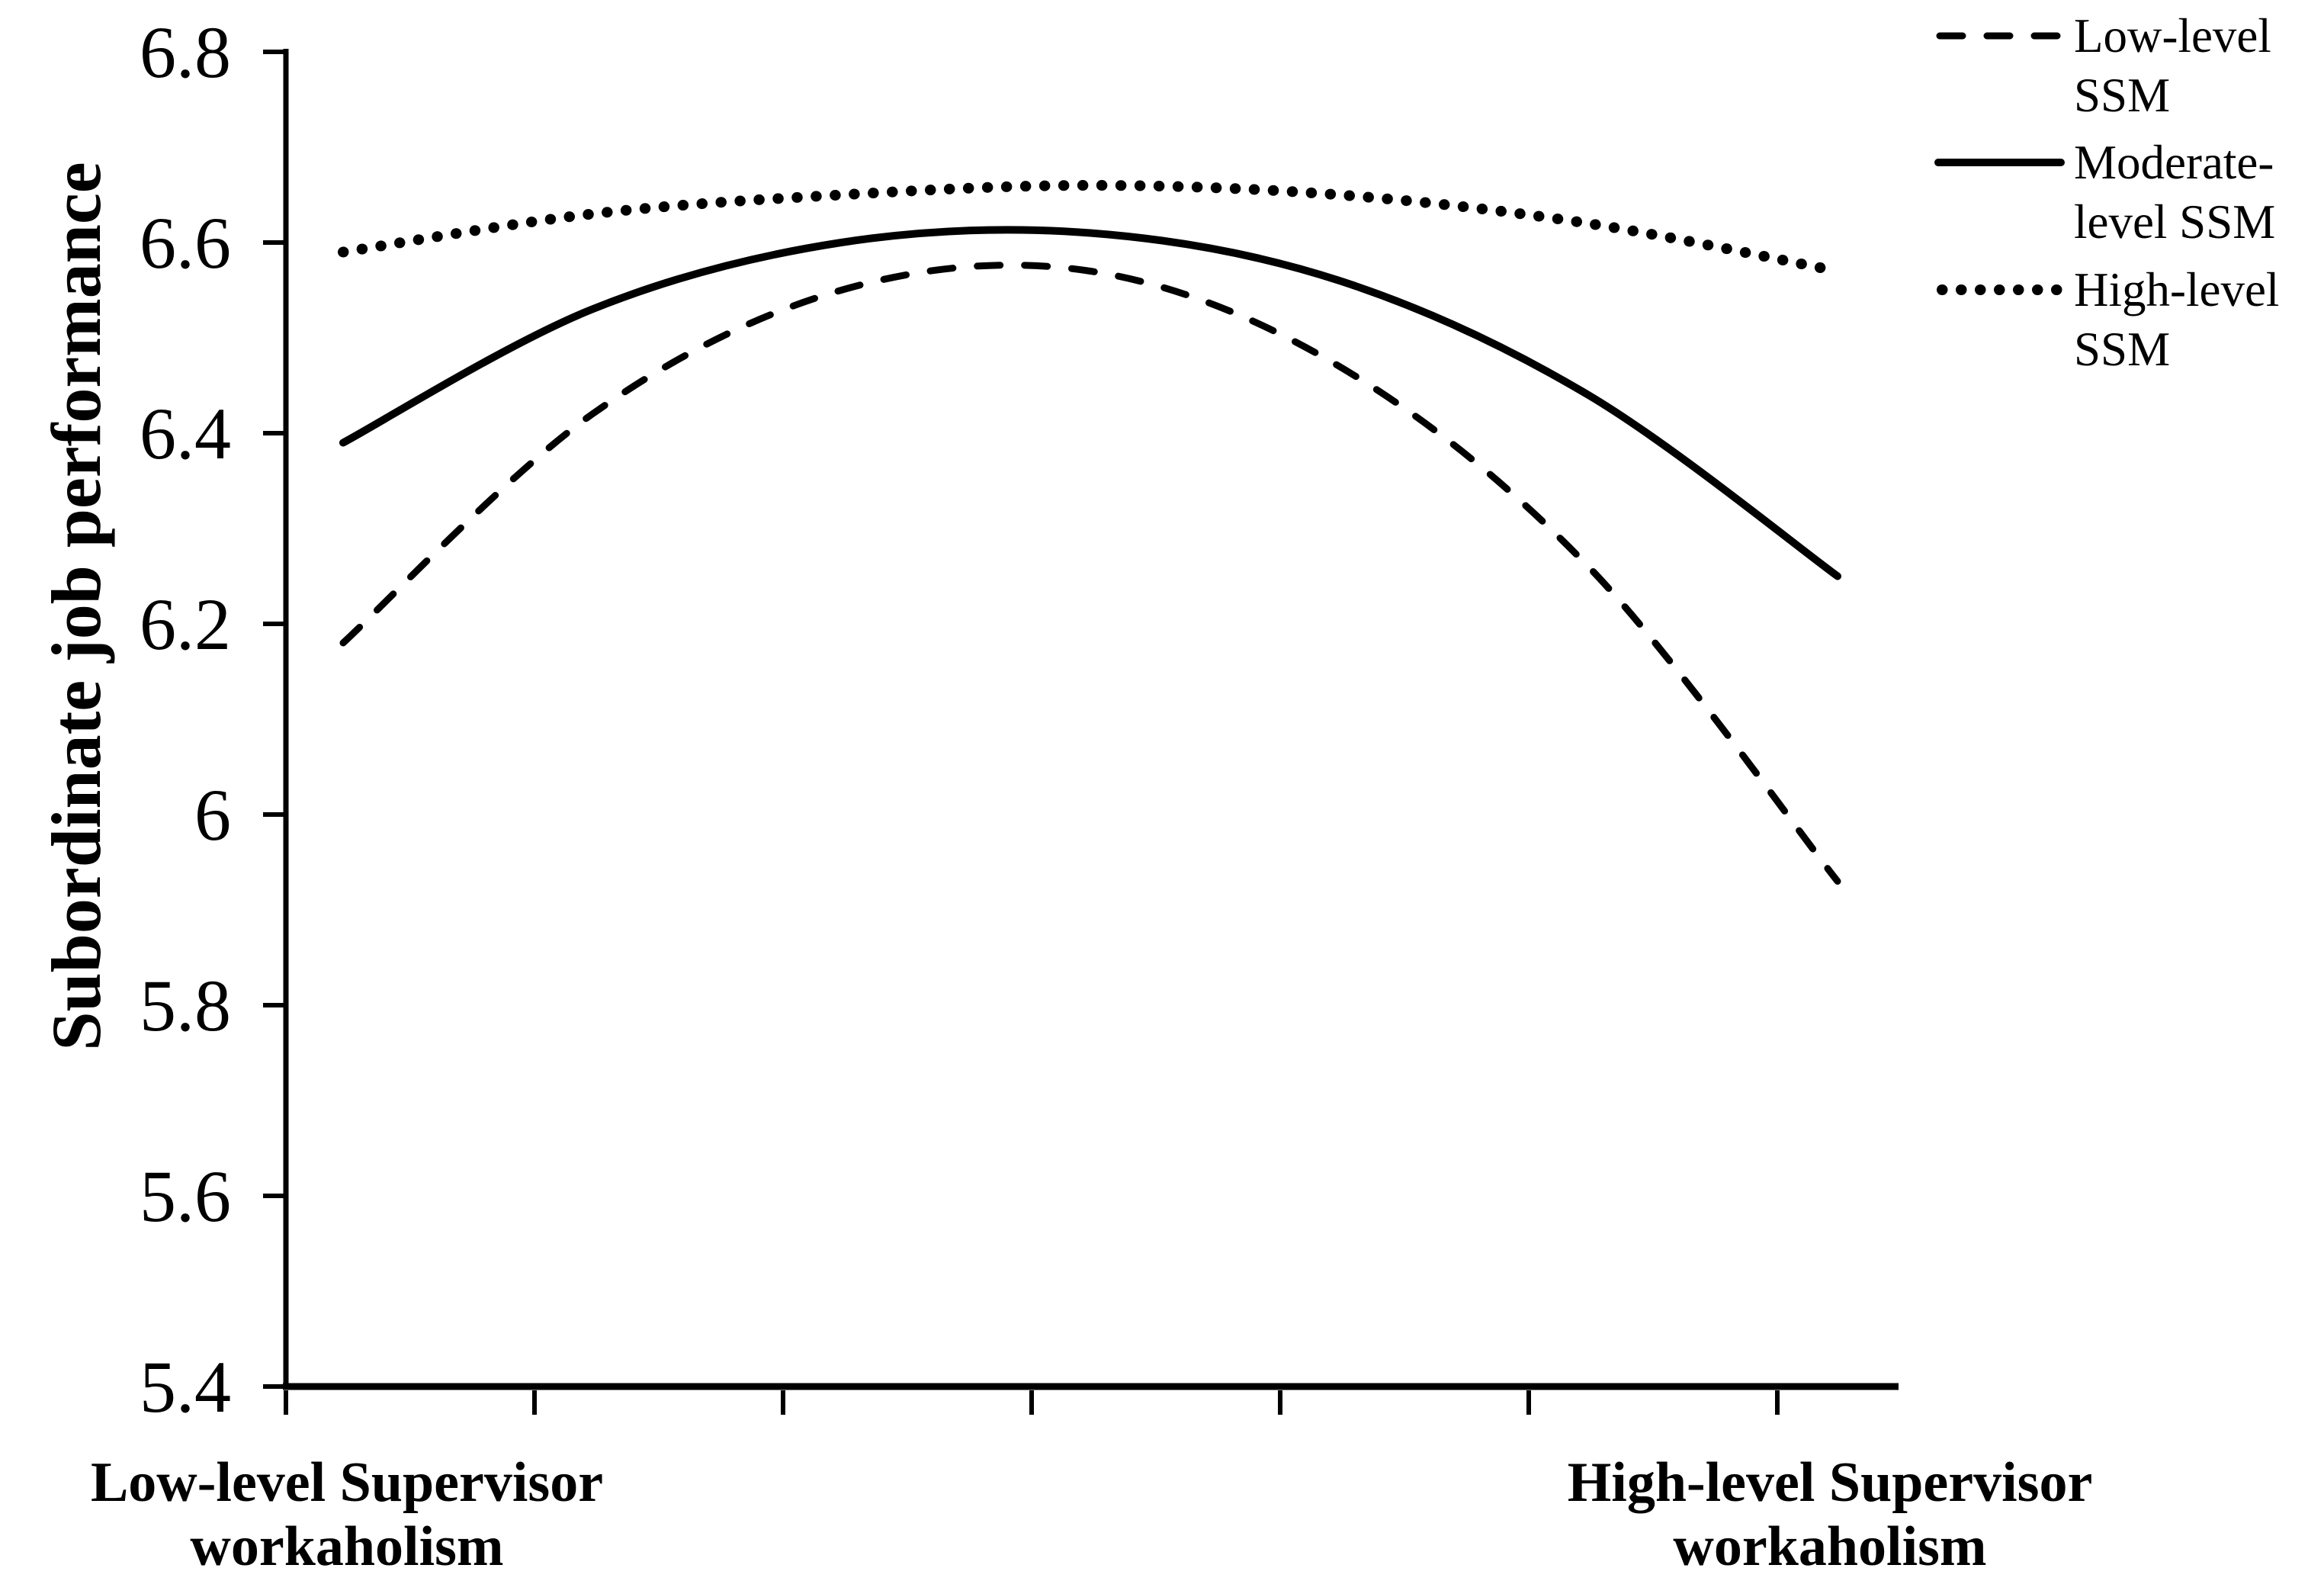 The height and width of the screenshot is (1581, 2324). Describe the element at coordinates (2175, 193) in the screenshot. I see `legend-label-moderate: Moderate- level SSM` at that location.